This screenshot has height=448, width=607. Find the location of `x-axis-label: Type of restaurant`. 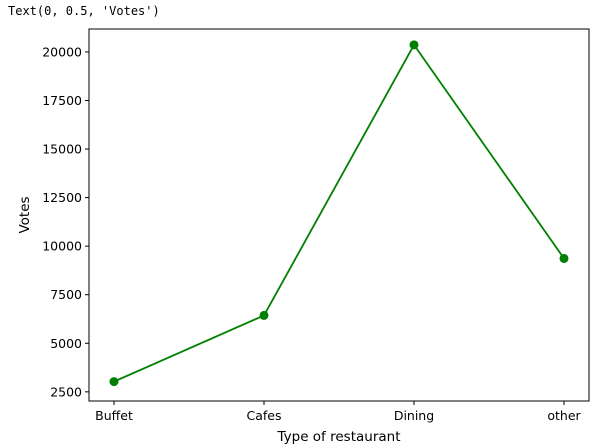

x-axis-label: Type of restaurant is located at coordinates (339, 437).